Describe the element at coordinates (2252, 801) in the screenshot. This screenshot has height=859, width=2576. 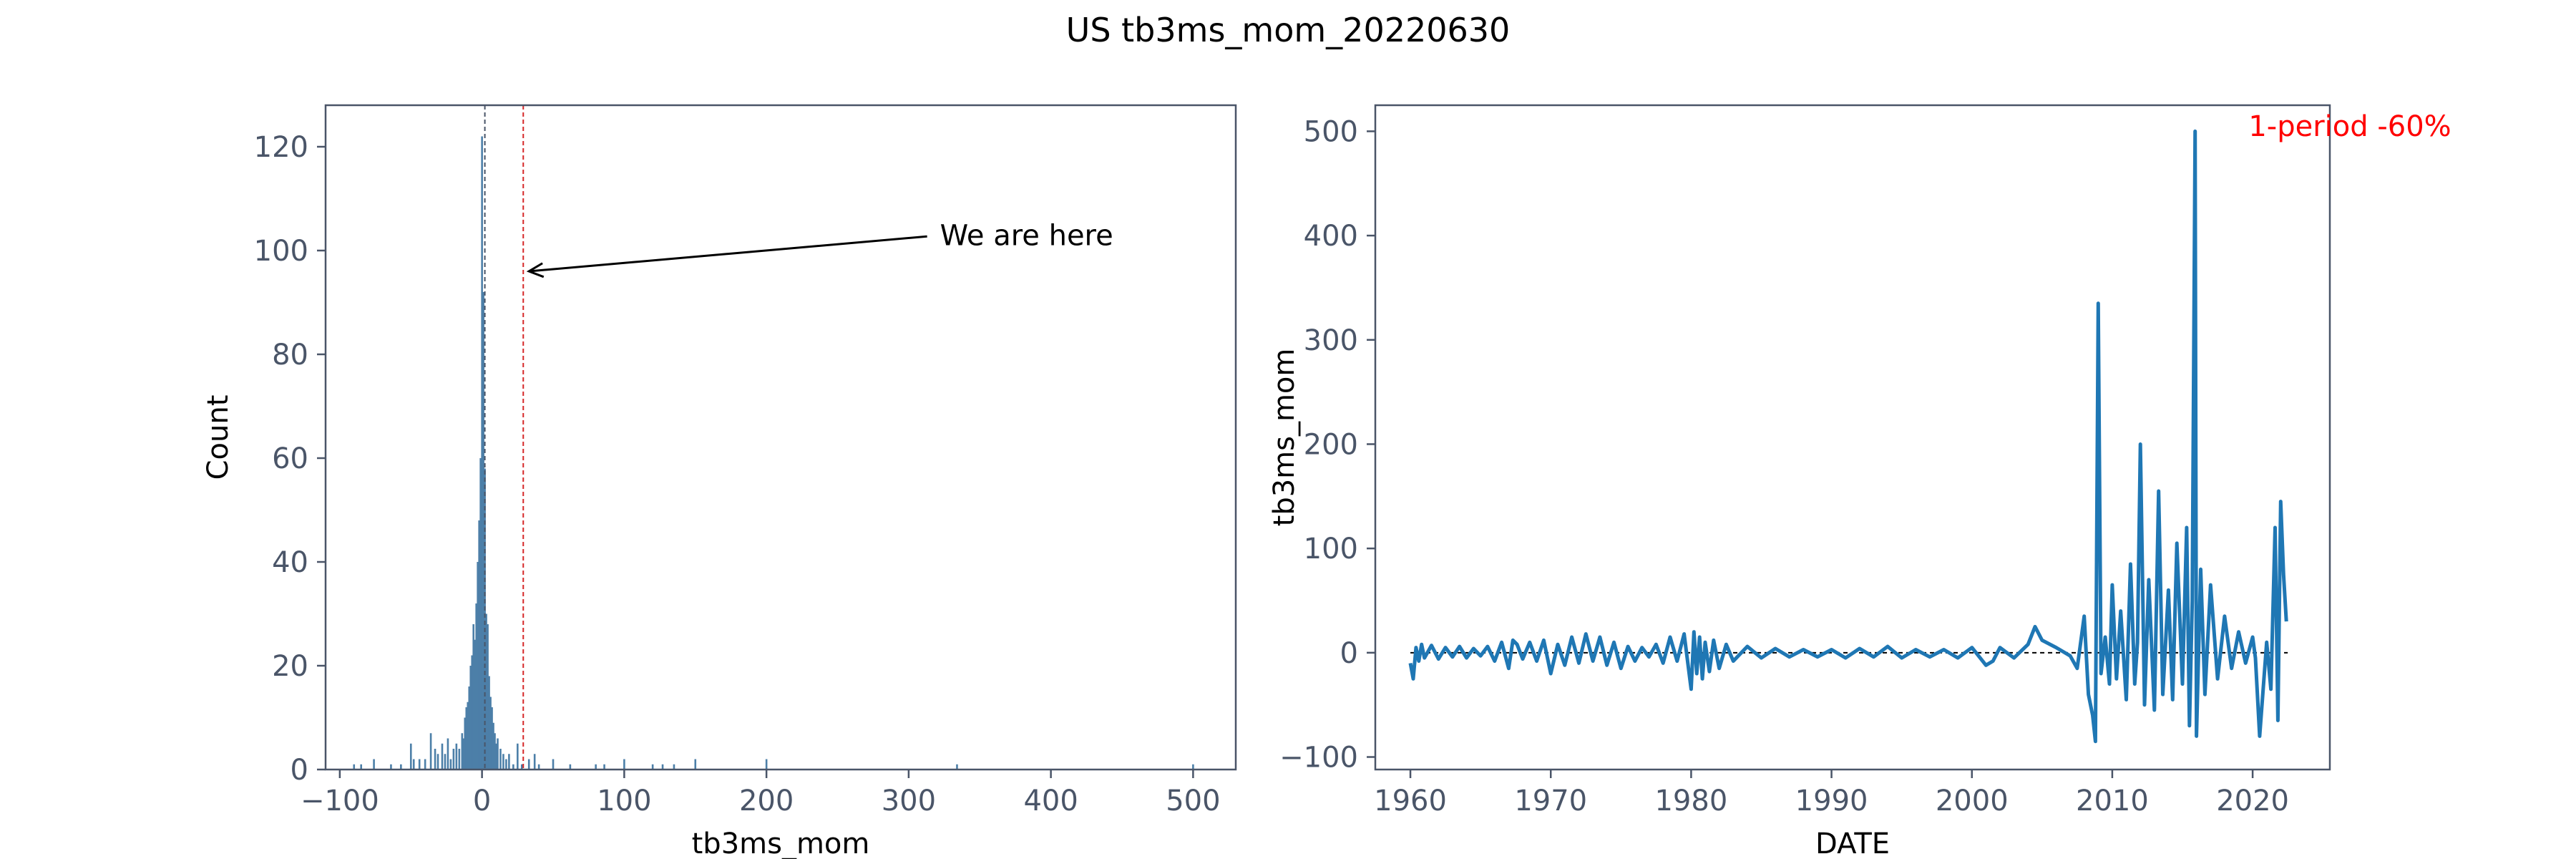
I see `timeseries-x-tick-label: 2020` at that location.